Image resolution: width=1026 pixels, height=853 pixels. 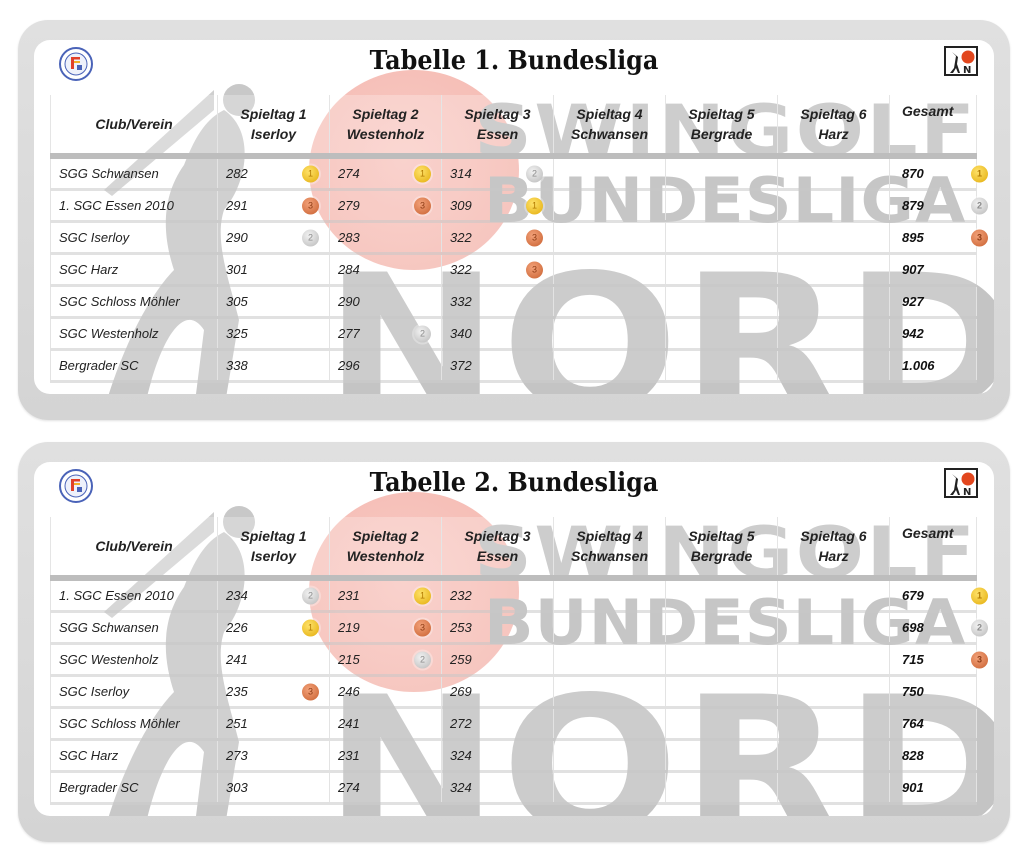 I want to click on score-spieltag-3-value: 259, so click(x=461, y=659).